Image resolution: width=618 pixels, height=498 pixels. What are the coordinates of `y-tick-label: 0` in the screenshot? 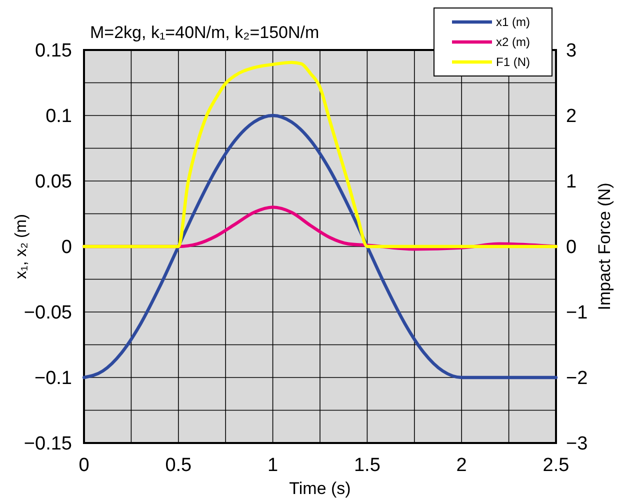 It's located at (66, 247).